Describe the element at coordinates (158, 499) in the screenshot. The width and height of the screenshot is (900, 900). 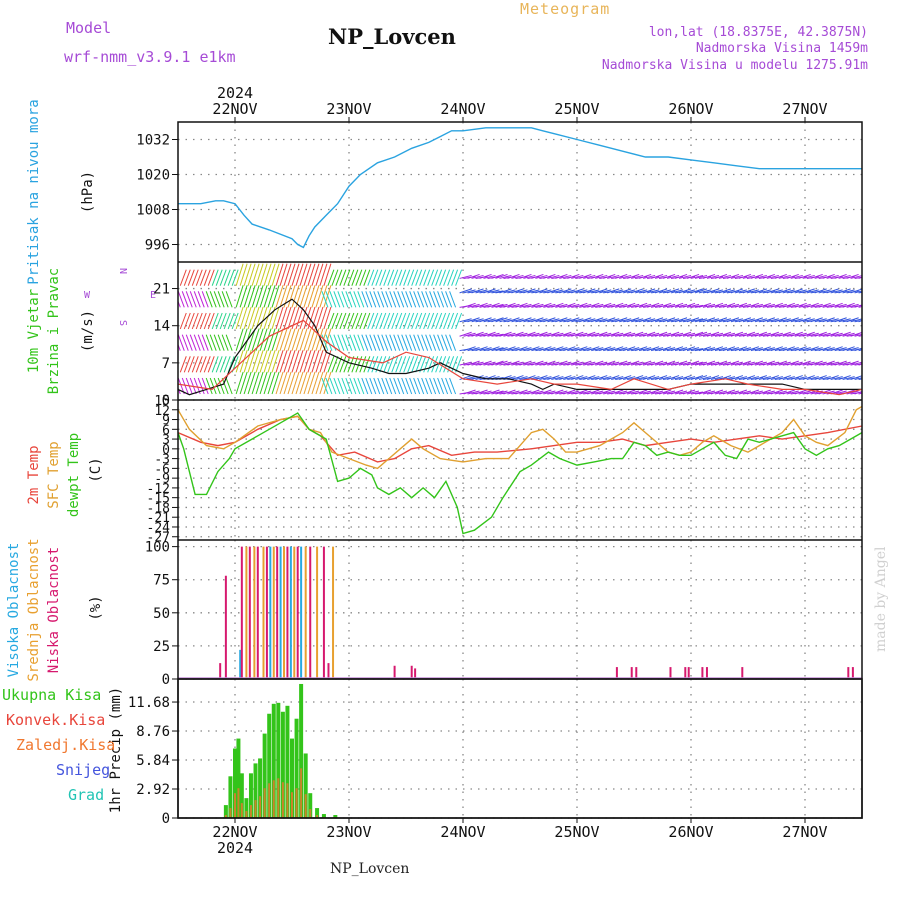
I see `y-tick-label: -15` at that location.